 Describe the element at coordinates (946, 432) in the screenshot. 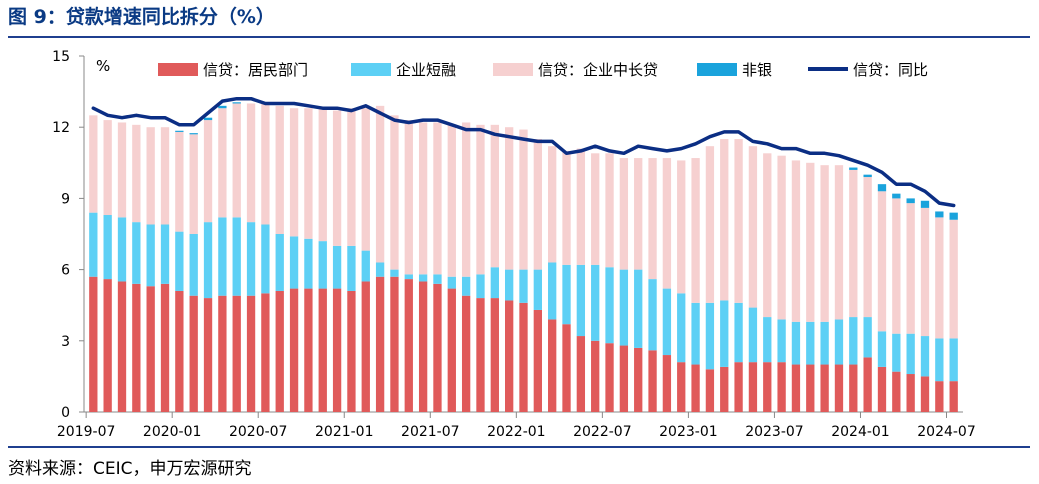

I see `x-tick-label: 2024-07` at that location.